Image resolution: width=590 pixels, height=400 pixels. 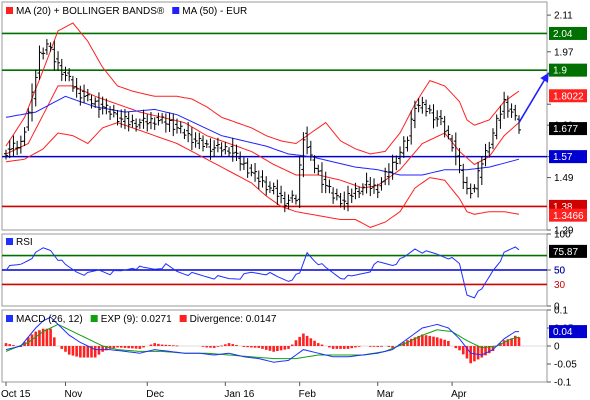 I want to click on macd-series, so click(x=274, y=340).